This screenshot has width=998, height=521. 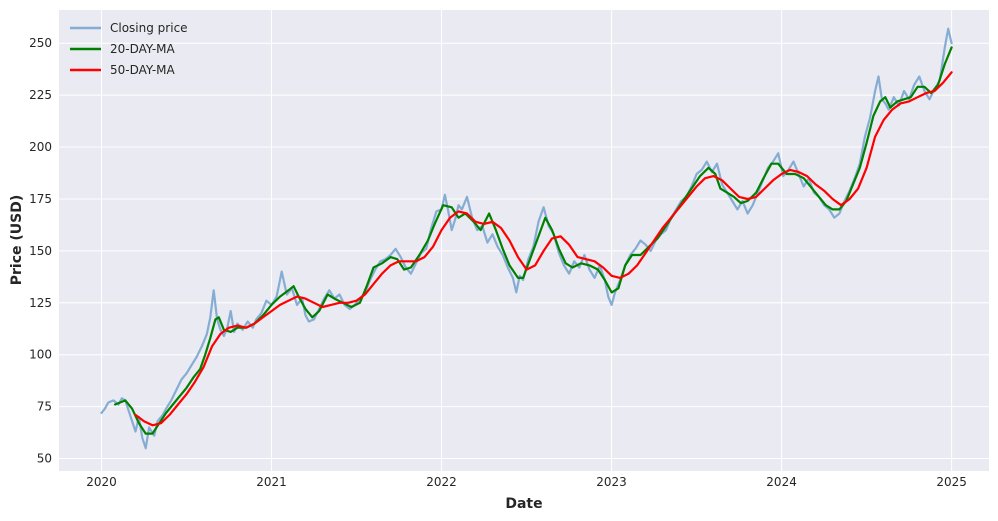 What do you see at coordinates (17, 240) in the screenshot?
I see `y-axis-label: Price (USD)` at bounding box center [17, 240].